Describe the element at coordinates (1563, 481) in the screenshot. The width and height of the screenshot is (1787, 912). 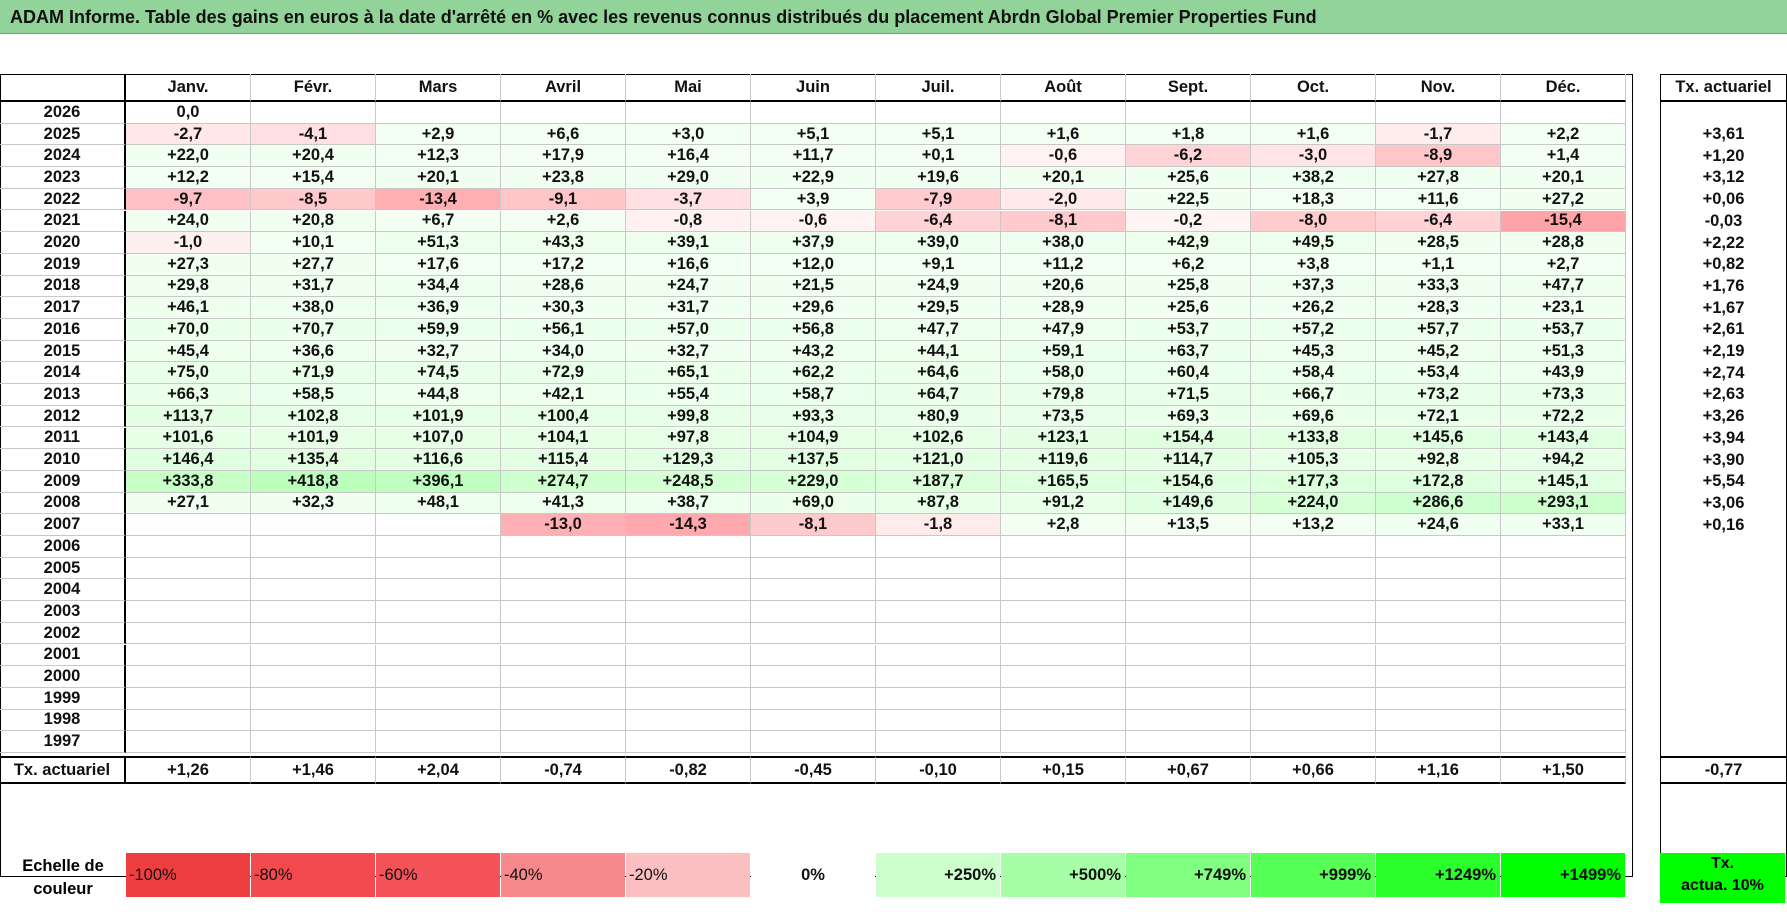
I see `gain-cell: +145,1` at that location.